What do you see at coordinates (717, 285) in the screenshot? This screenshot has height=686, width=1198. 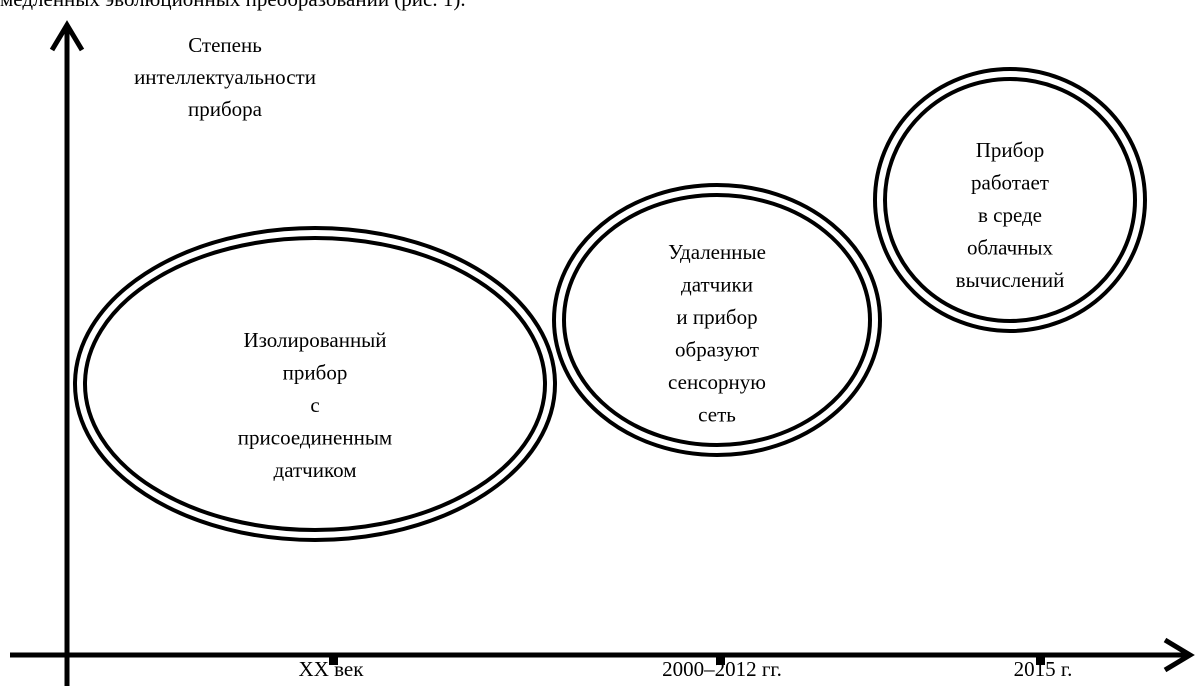 I see `stage-text: датчики` at bounding box center [717, 285].